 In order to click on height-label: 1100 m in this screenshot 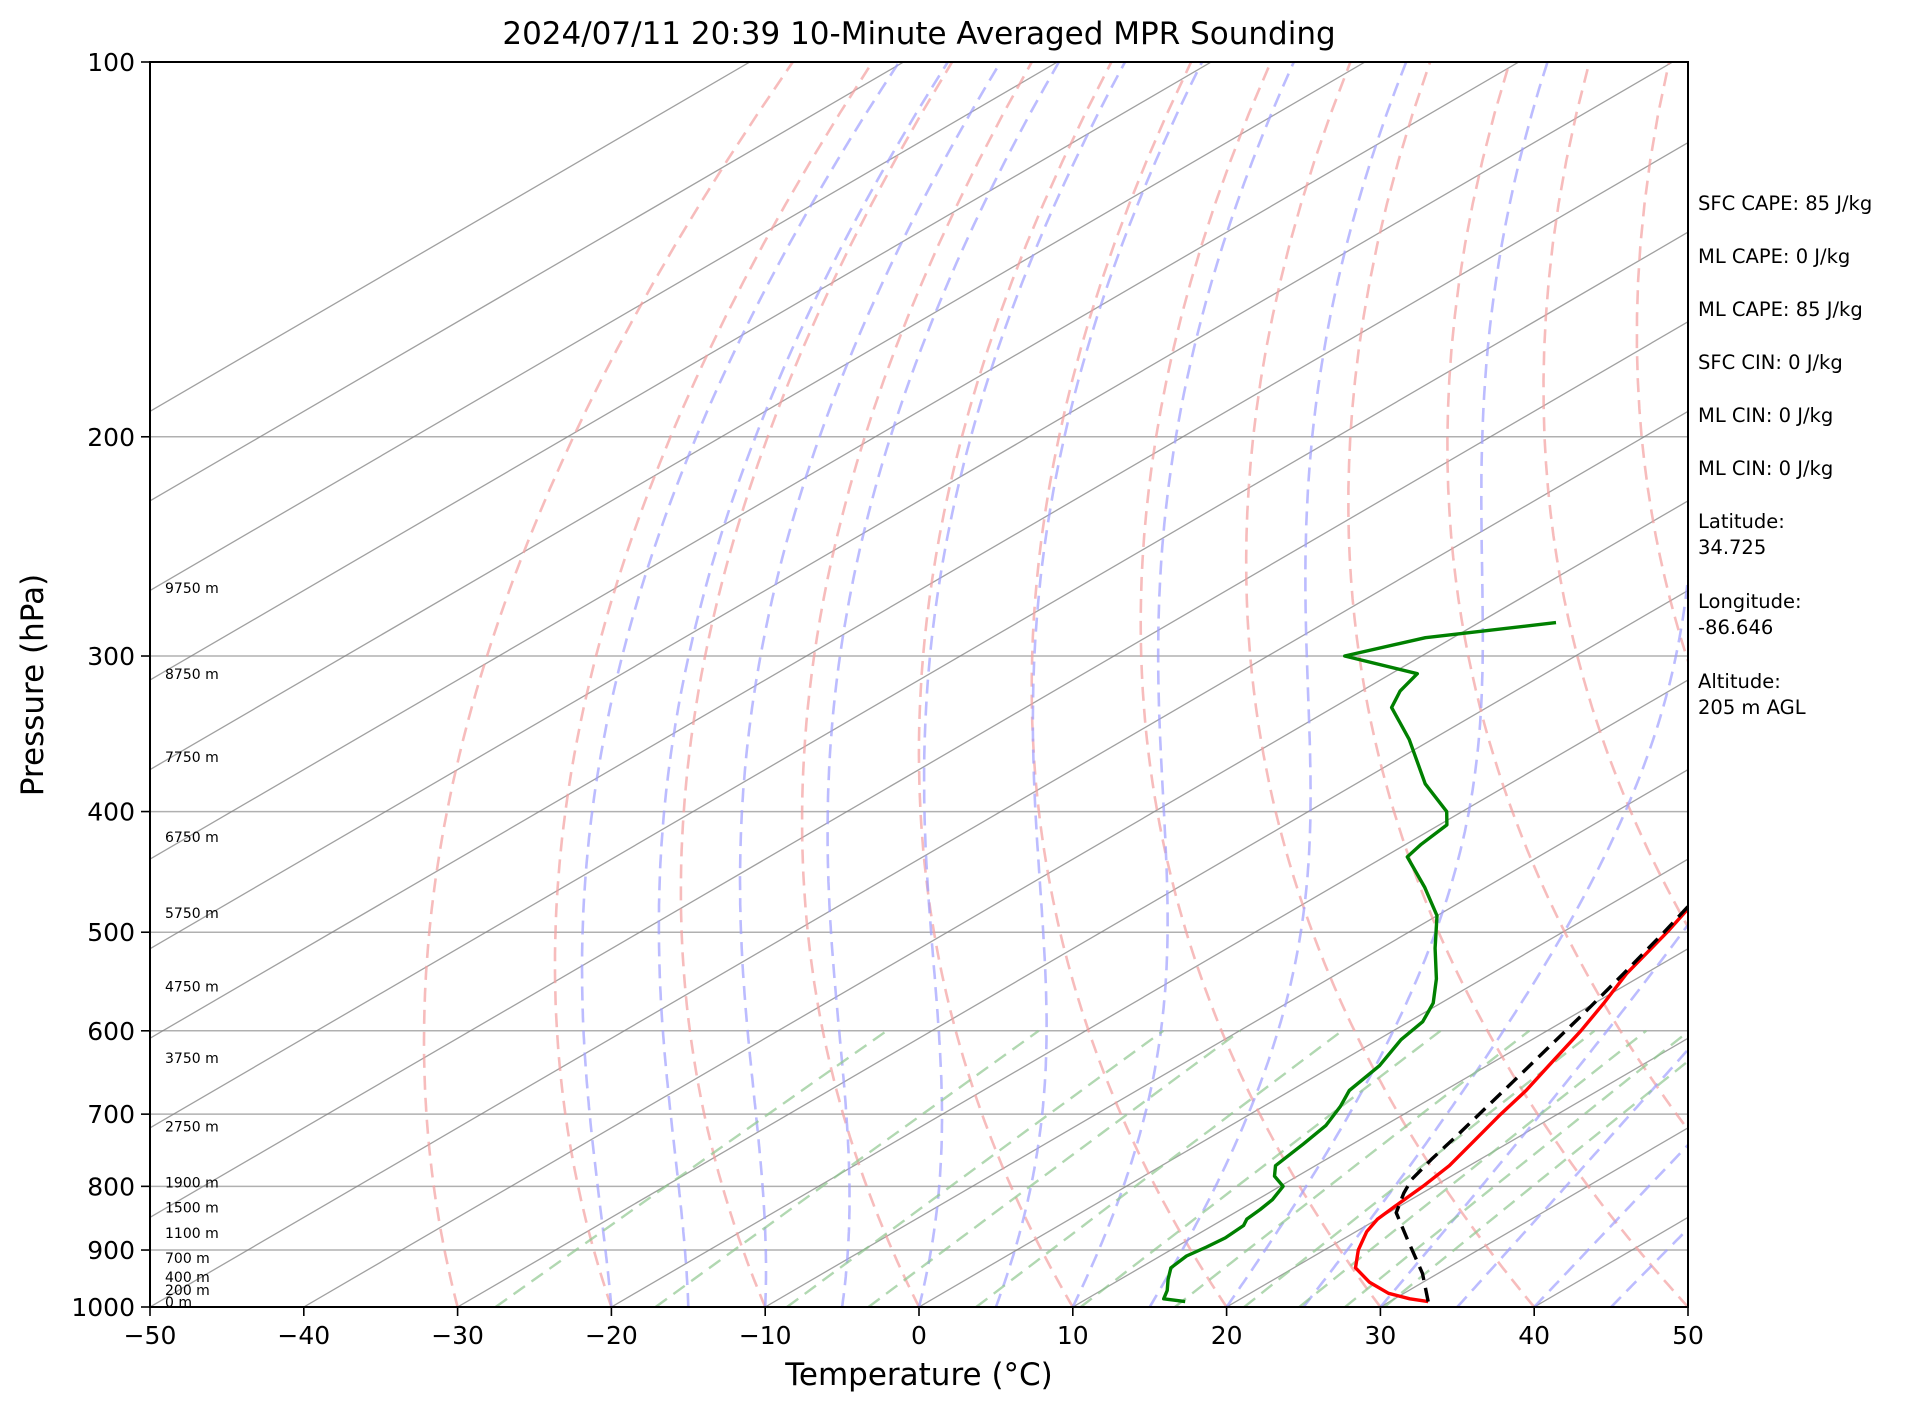, I will do `click(192, 1234)`.